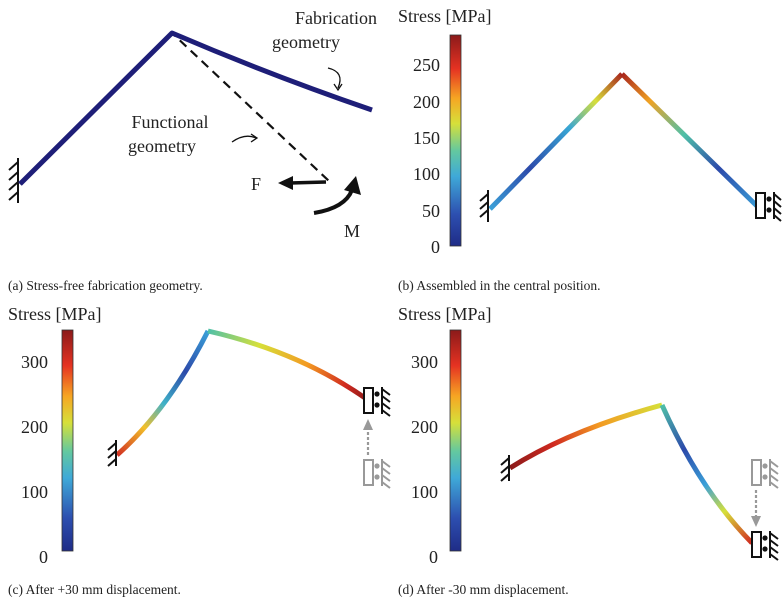 This screenshot has height=603, width=783. I want to click on beam-d-left, so click(585, 436).